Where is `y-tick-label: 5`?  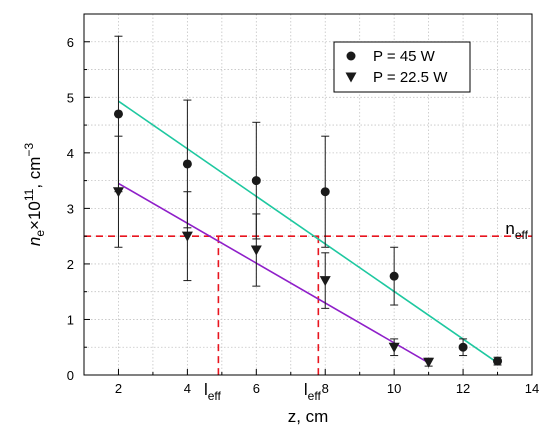 y-tick-label: 5 is located at coordinates (70, 97).